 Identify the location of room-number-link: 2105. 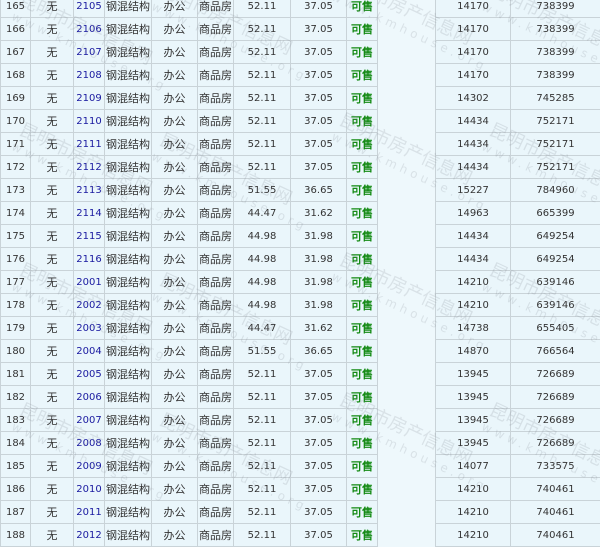
(89, 9).